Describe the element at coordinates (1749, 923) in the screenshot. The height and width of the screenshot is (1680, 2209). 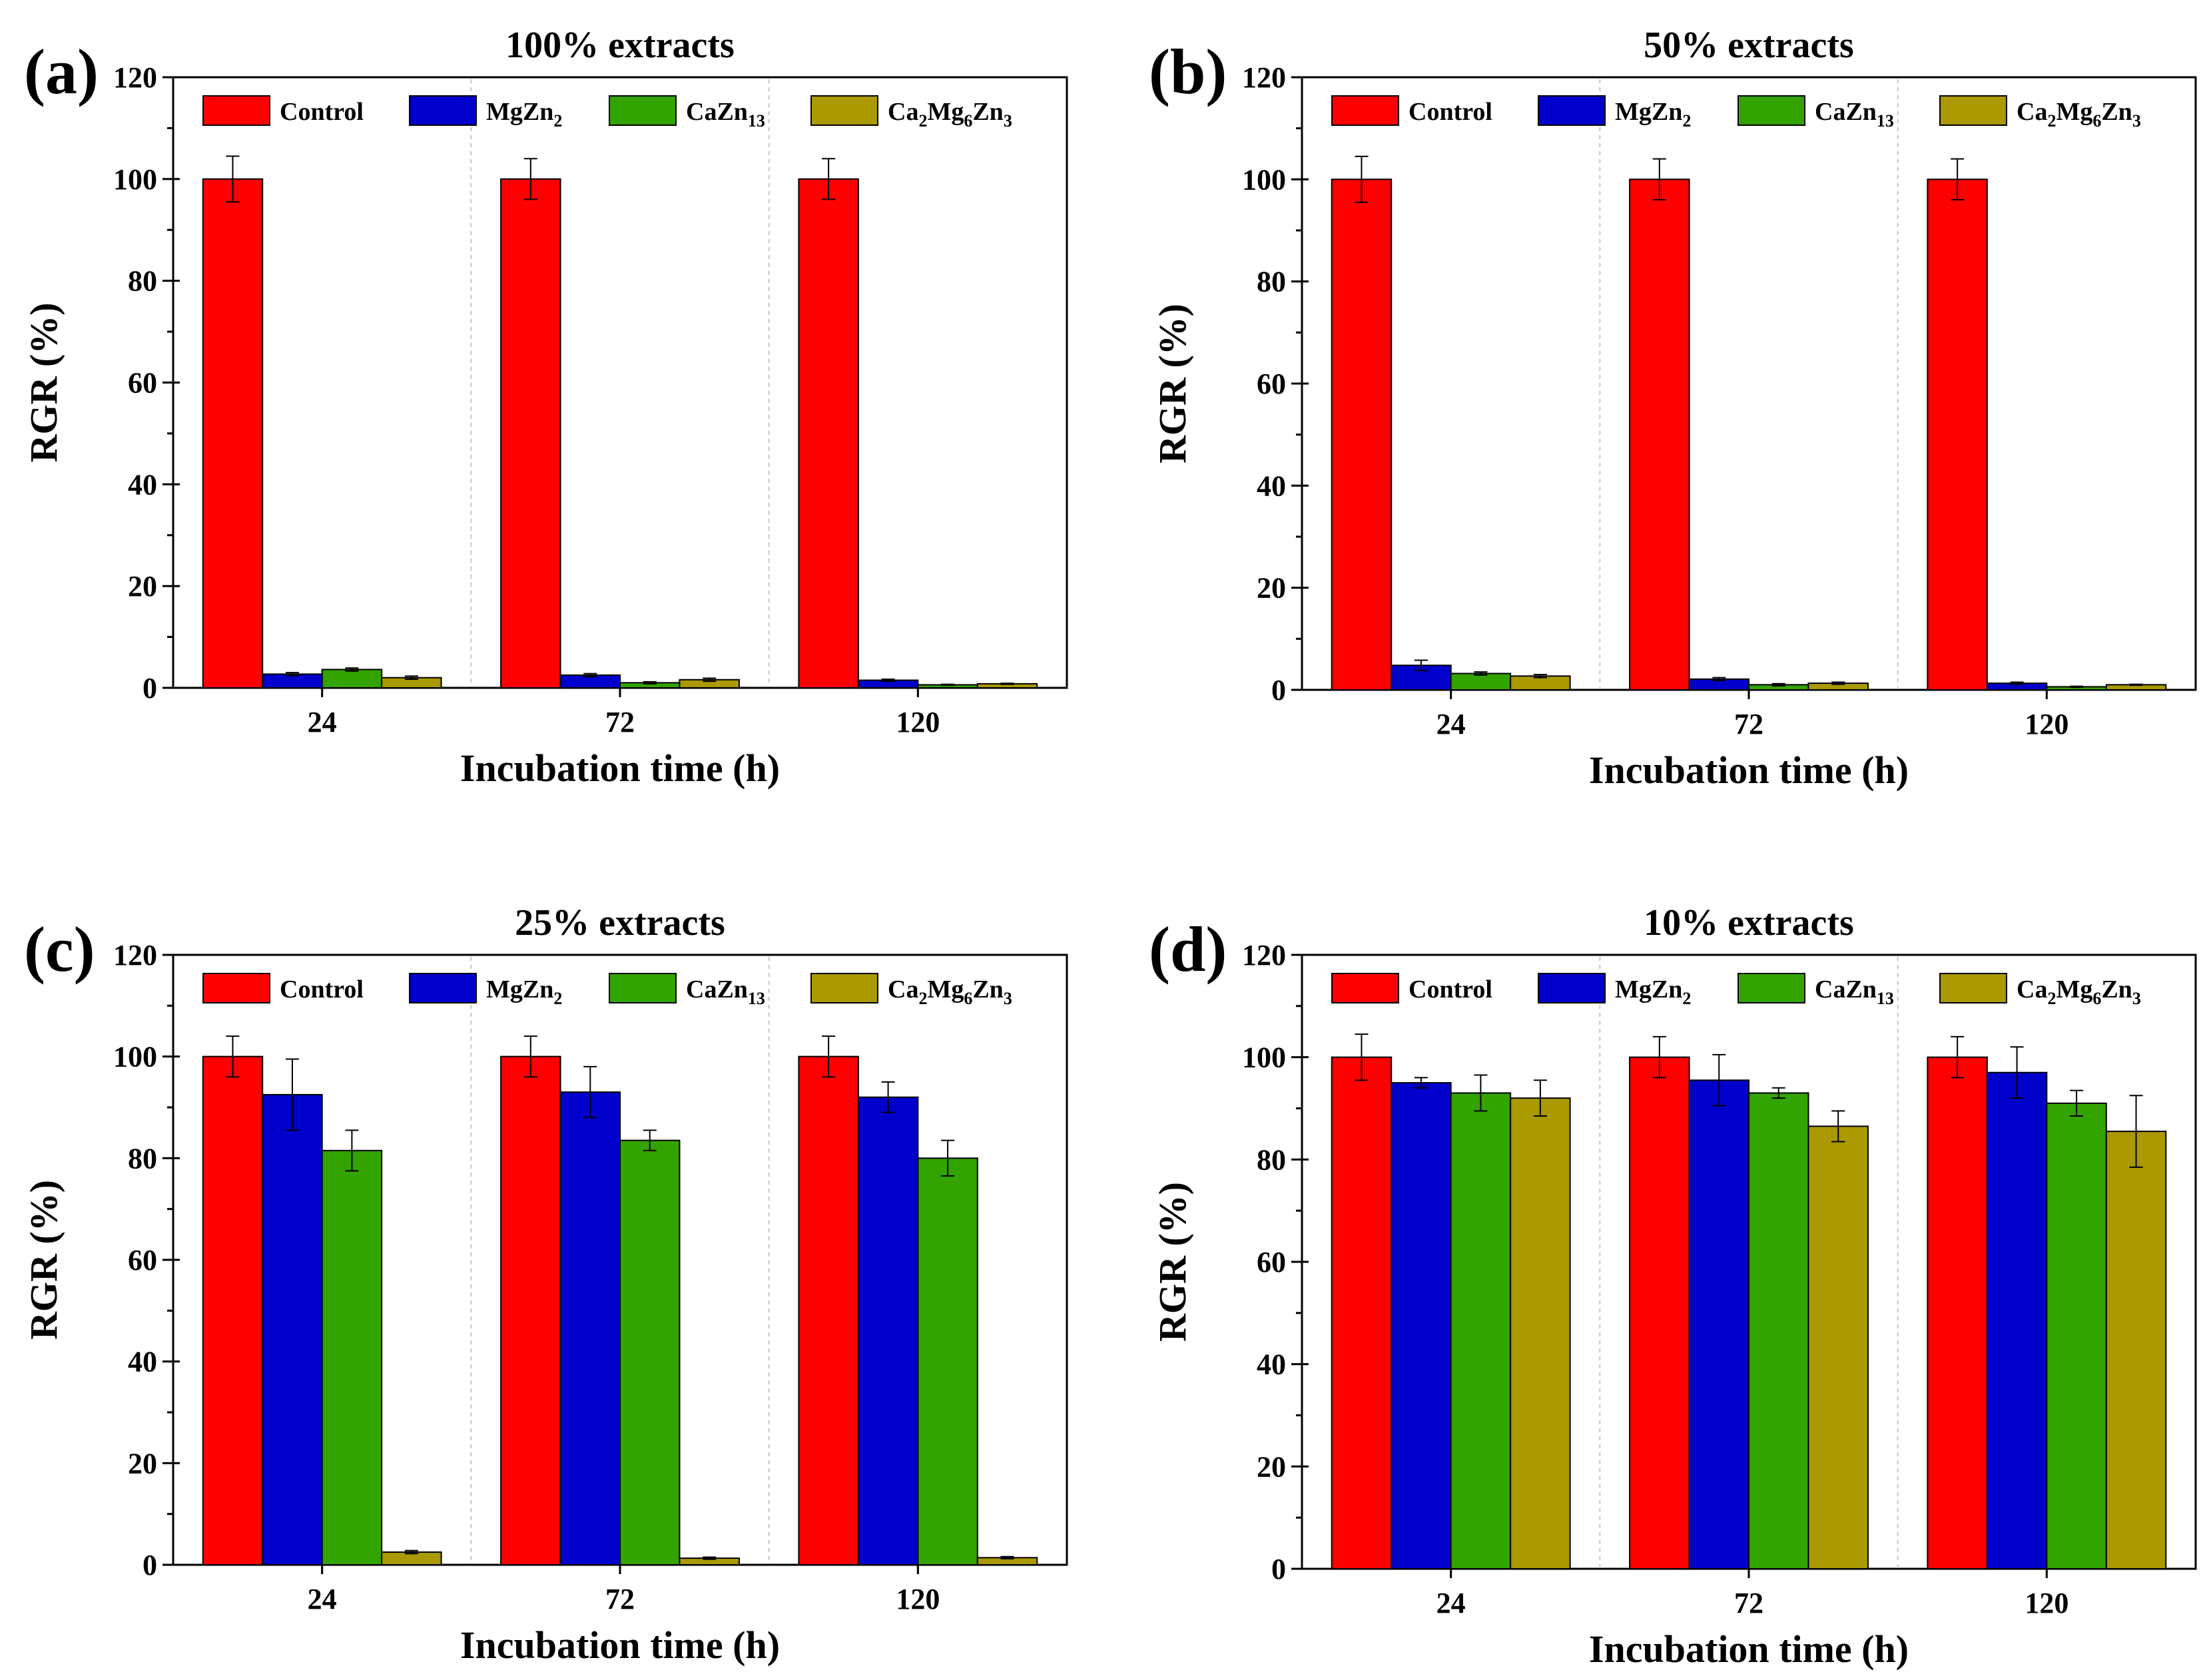
I see `chart-title: 10% extracts` at that location.